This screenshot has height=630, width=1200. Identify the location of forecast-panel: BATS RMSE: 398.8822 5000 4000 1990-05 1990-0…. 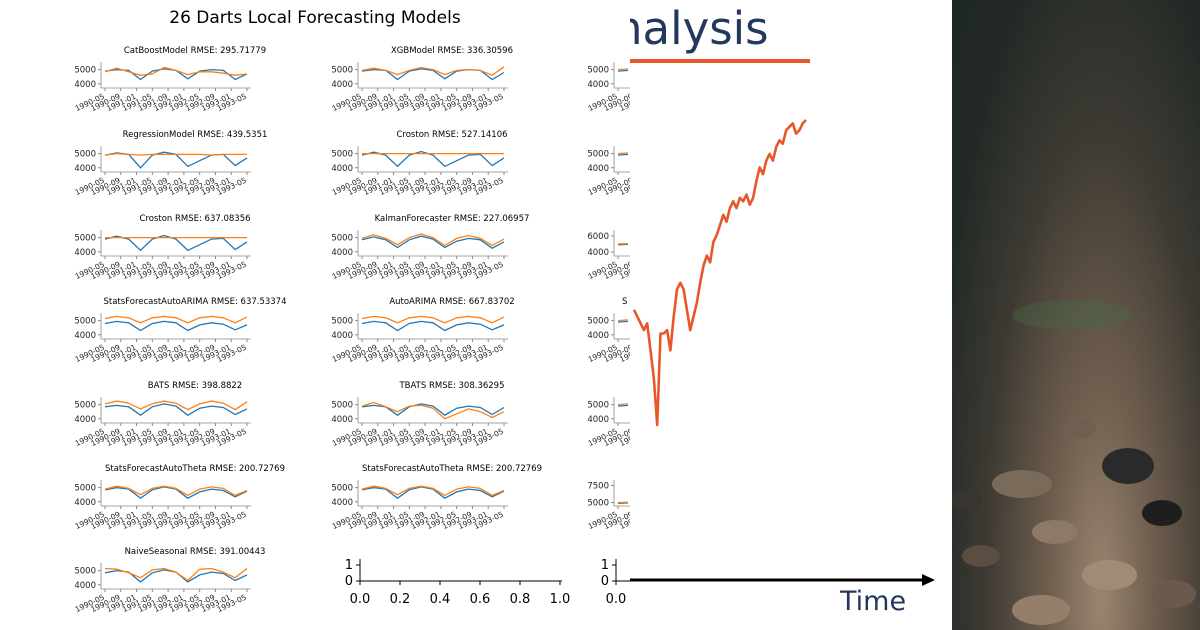
(195, 421).